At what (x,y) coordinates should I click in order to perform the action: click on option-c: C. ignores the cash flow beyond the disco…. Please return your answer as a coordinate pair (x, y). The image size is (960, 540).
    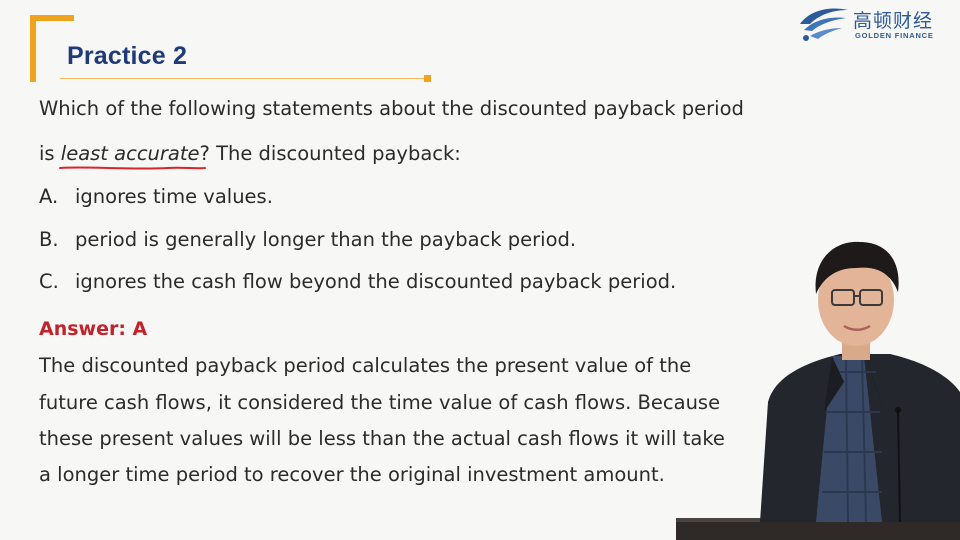
    Looking at the image, I should click on (357, 281).